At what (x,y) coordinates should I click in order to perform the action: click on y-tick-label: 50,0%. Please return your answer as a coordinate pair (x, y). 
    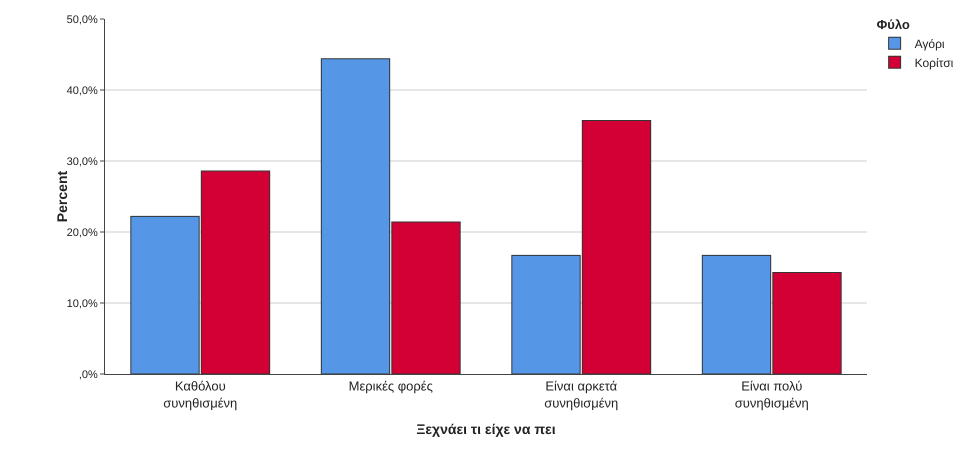
    Looking at the image, I should click on (82, 20).